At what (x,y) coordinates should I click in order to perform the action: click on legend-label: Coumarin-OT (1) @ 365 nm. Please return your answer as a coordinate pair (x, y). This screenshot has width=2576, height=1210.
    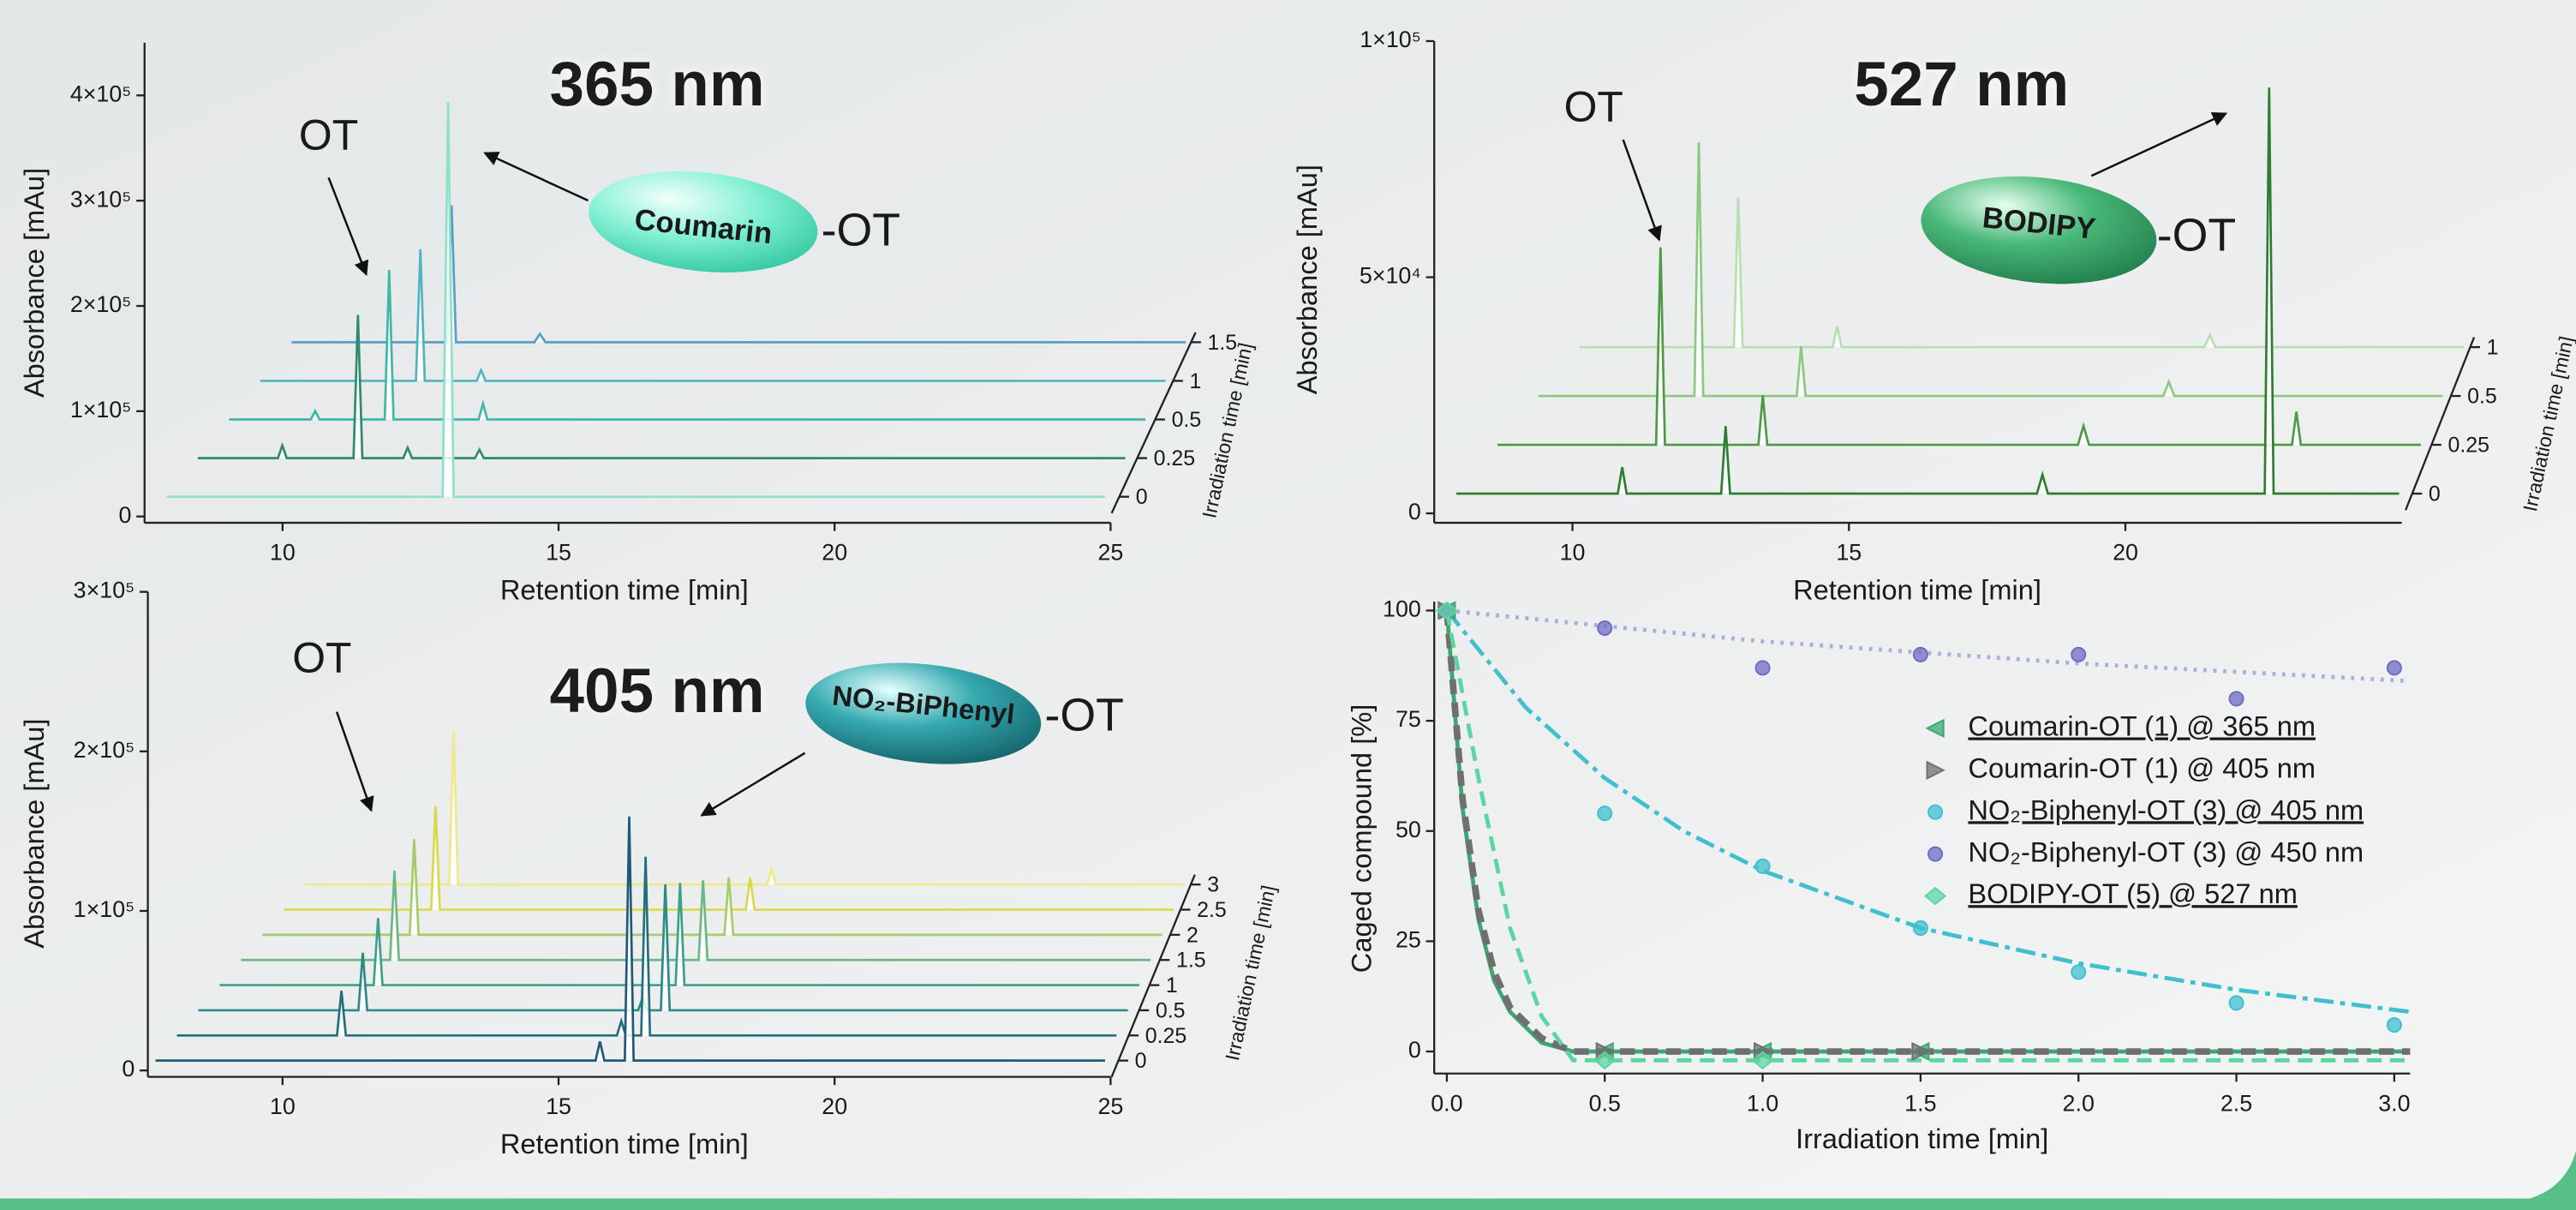
    Looking at the image, I should click on (2142, 725).